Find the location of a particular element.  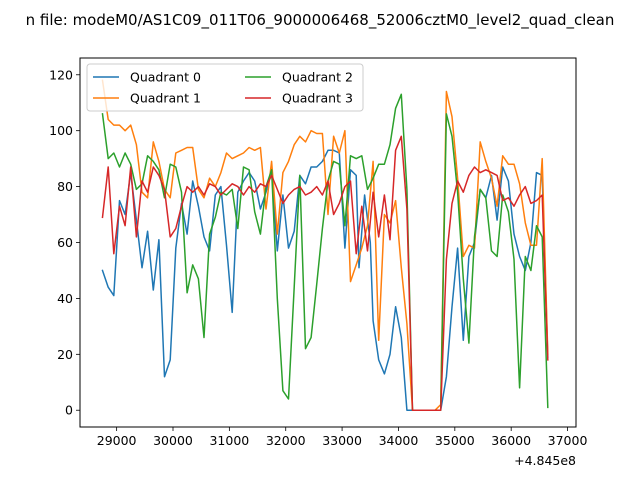

x-tick-label: 29000 is located at coordinates (117, 440).